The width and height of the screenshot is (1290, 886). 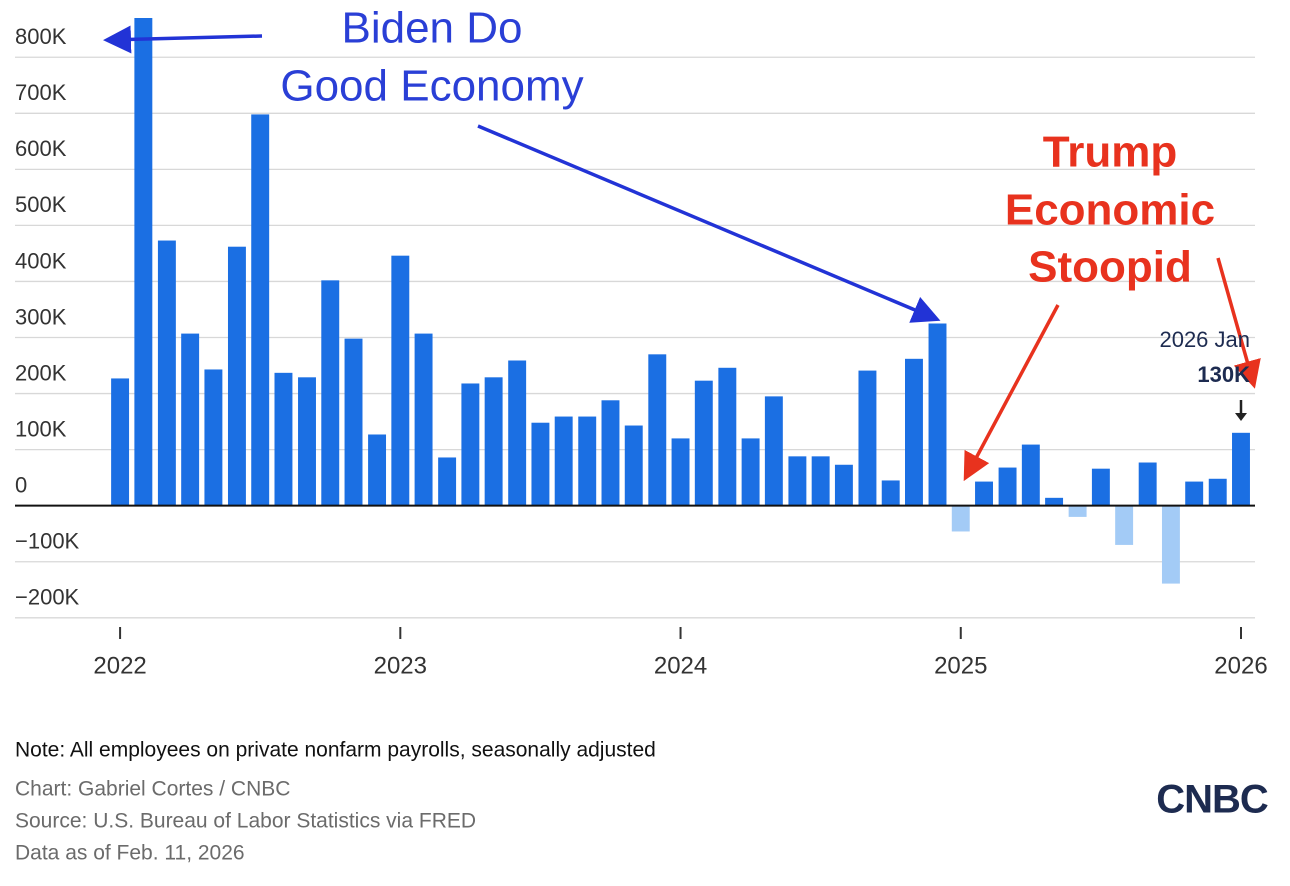 I want to click on y-tick-label: 200K, so click(x=41, y=372).